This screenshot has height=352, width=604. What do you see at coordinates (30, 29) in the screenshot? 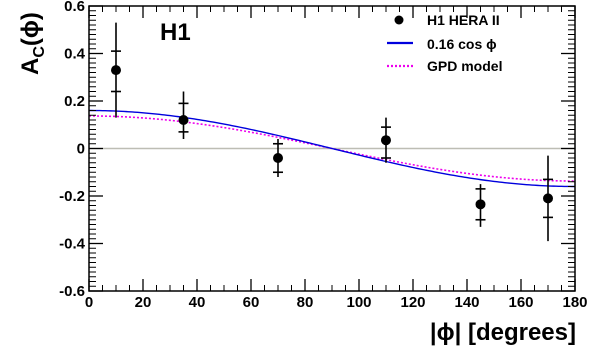
I see `y-axis-title-arg: (ϕ)` at bounding box center [30, 29].